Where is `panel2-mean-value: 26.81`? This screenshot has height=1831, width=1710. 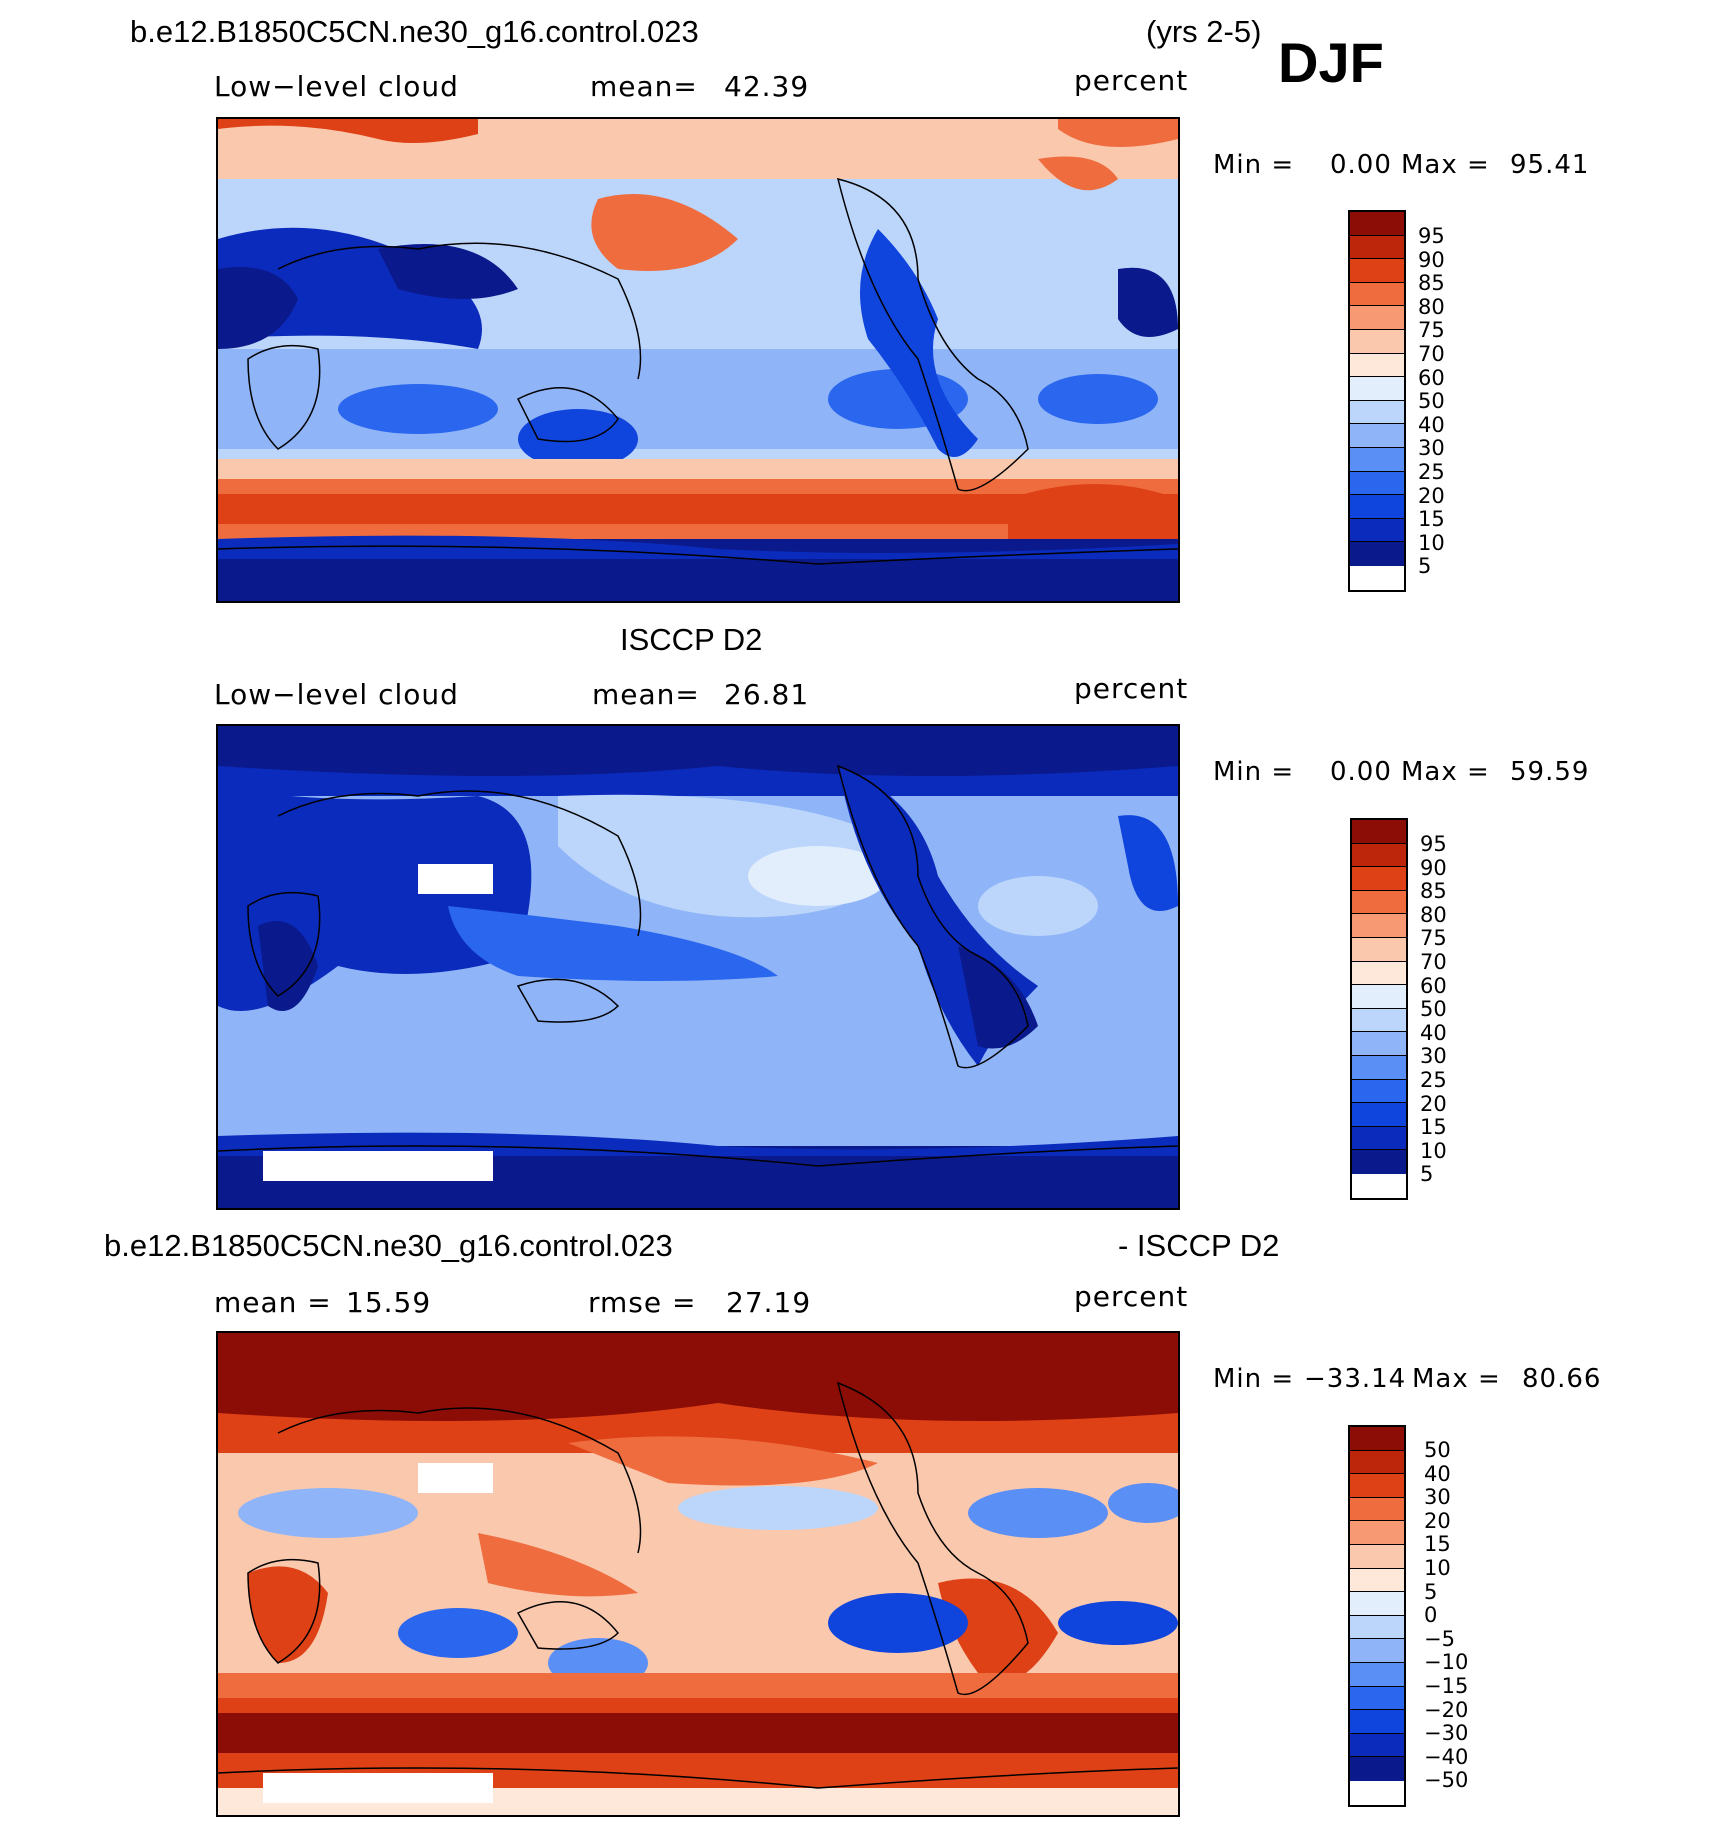
panel2-mean-value: 26.81 is located at coordinates (767, 694).